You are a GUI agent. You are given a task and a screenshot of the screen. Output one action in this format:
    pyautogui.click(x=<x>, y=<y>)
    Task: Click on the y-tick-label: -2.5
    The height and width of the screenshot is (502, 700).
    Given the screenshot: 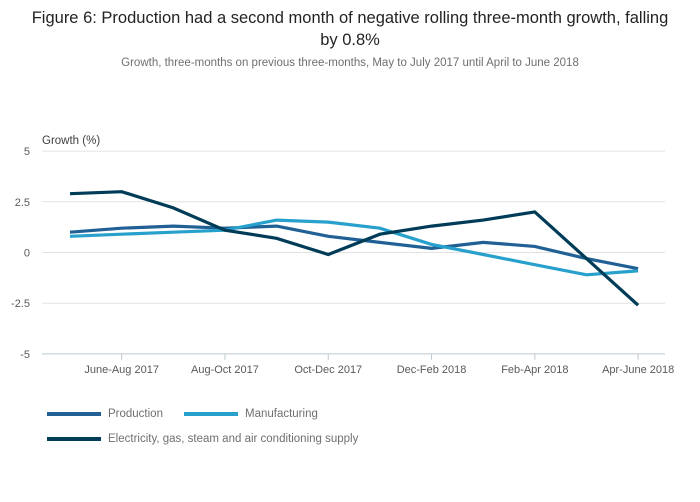 What is the action you would take?
    pyautogui.click(x=20, y=304)
    